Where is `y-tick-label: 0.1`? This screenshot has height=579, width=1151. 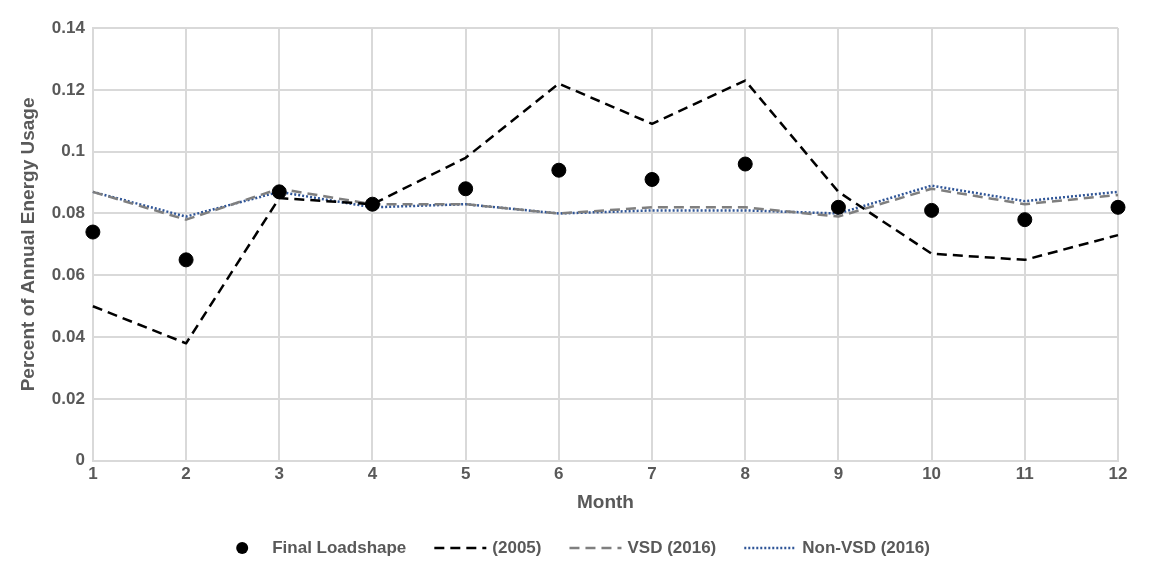 y-tick-label: 0.1 is located at coordinates (73, 151).